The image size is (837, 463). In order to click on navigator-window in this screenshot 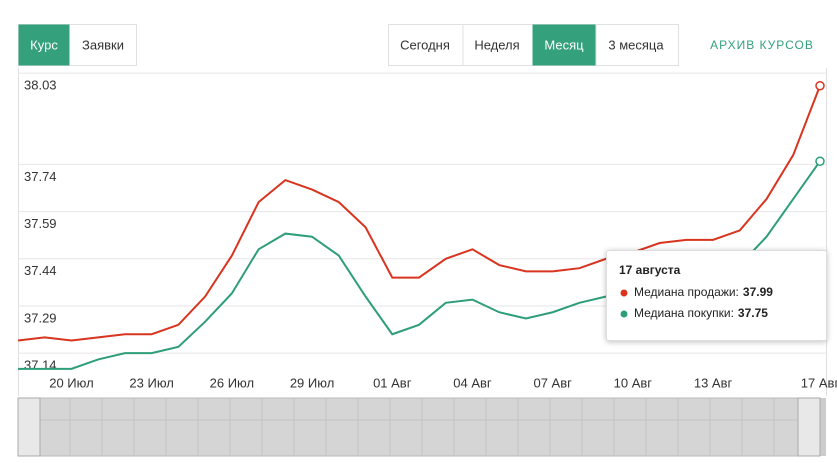, I will do `click(419, 427)`.